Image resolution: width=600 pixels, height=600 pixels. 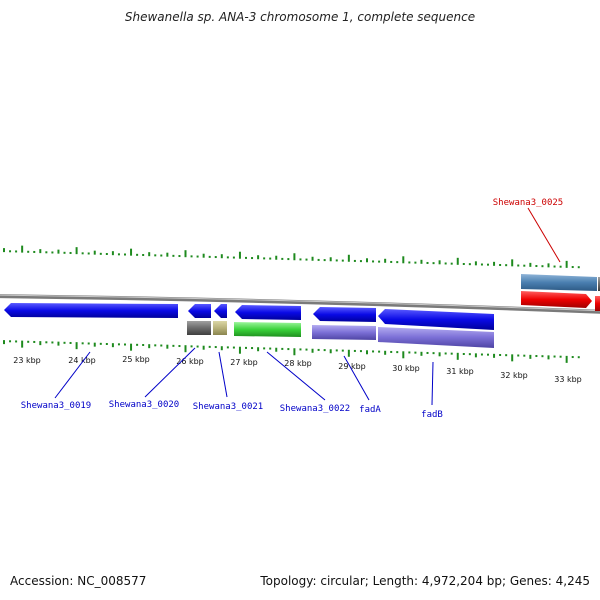 I want to click on accession-text: Accession: NC_008577, so click(x=78, y=581).